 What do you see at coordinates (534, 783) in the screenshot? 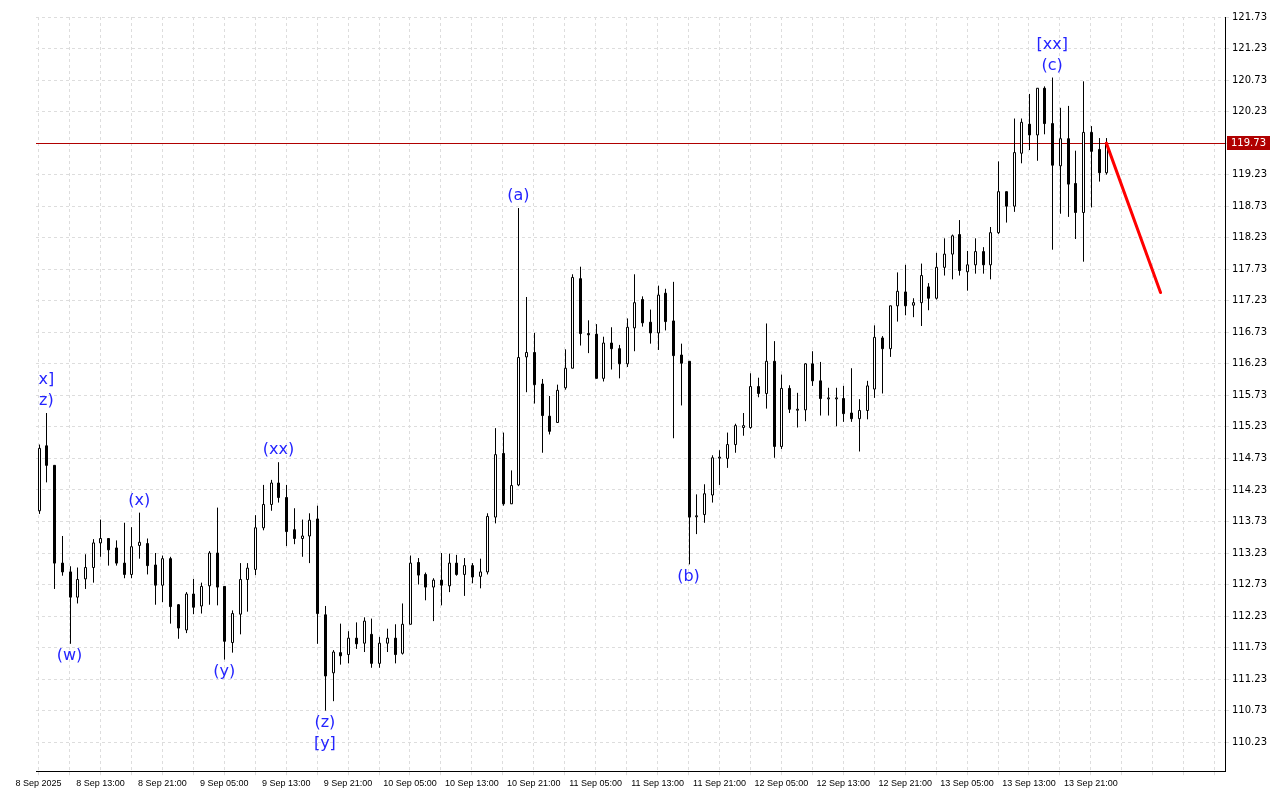
I see `x-tick-label: 10 Sep 21:00` at bounding box center [534, 783].